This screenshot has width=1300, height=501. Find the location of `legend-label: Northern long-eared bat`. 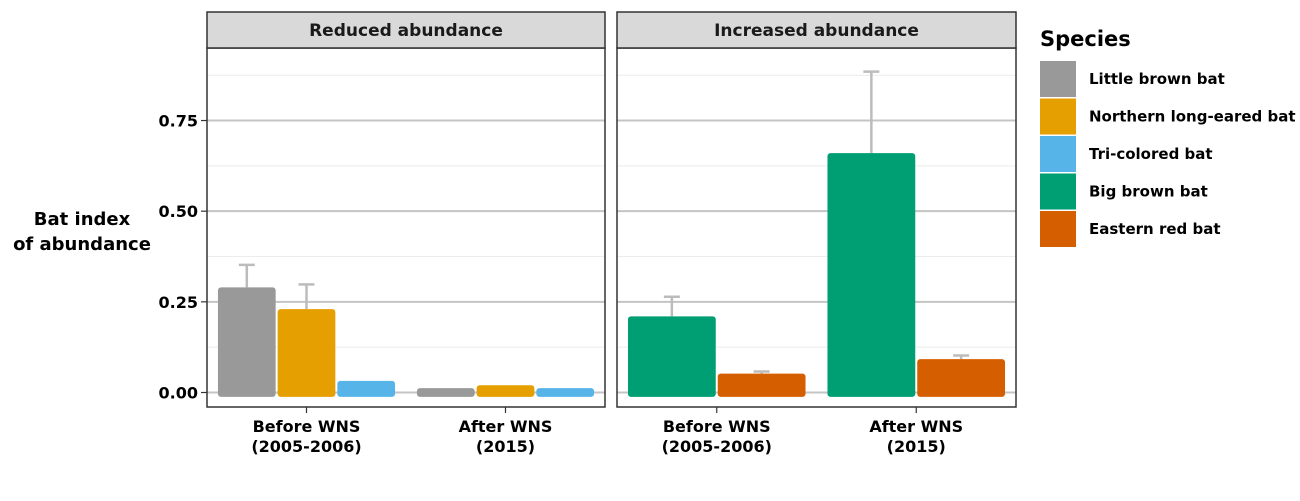

legend-label: Northern long-eared bat is located at coordinates (1192, 117).